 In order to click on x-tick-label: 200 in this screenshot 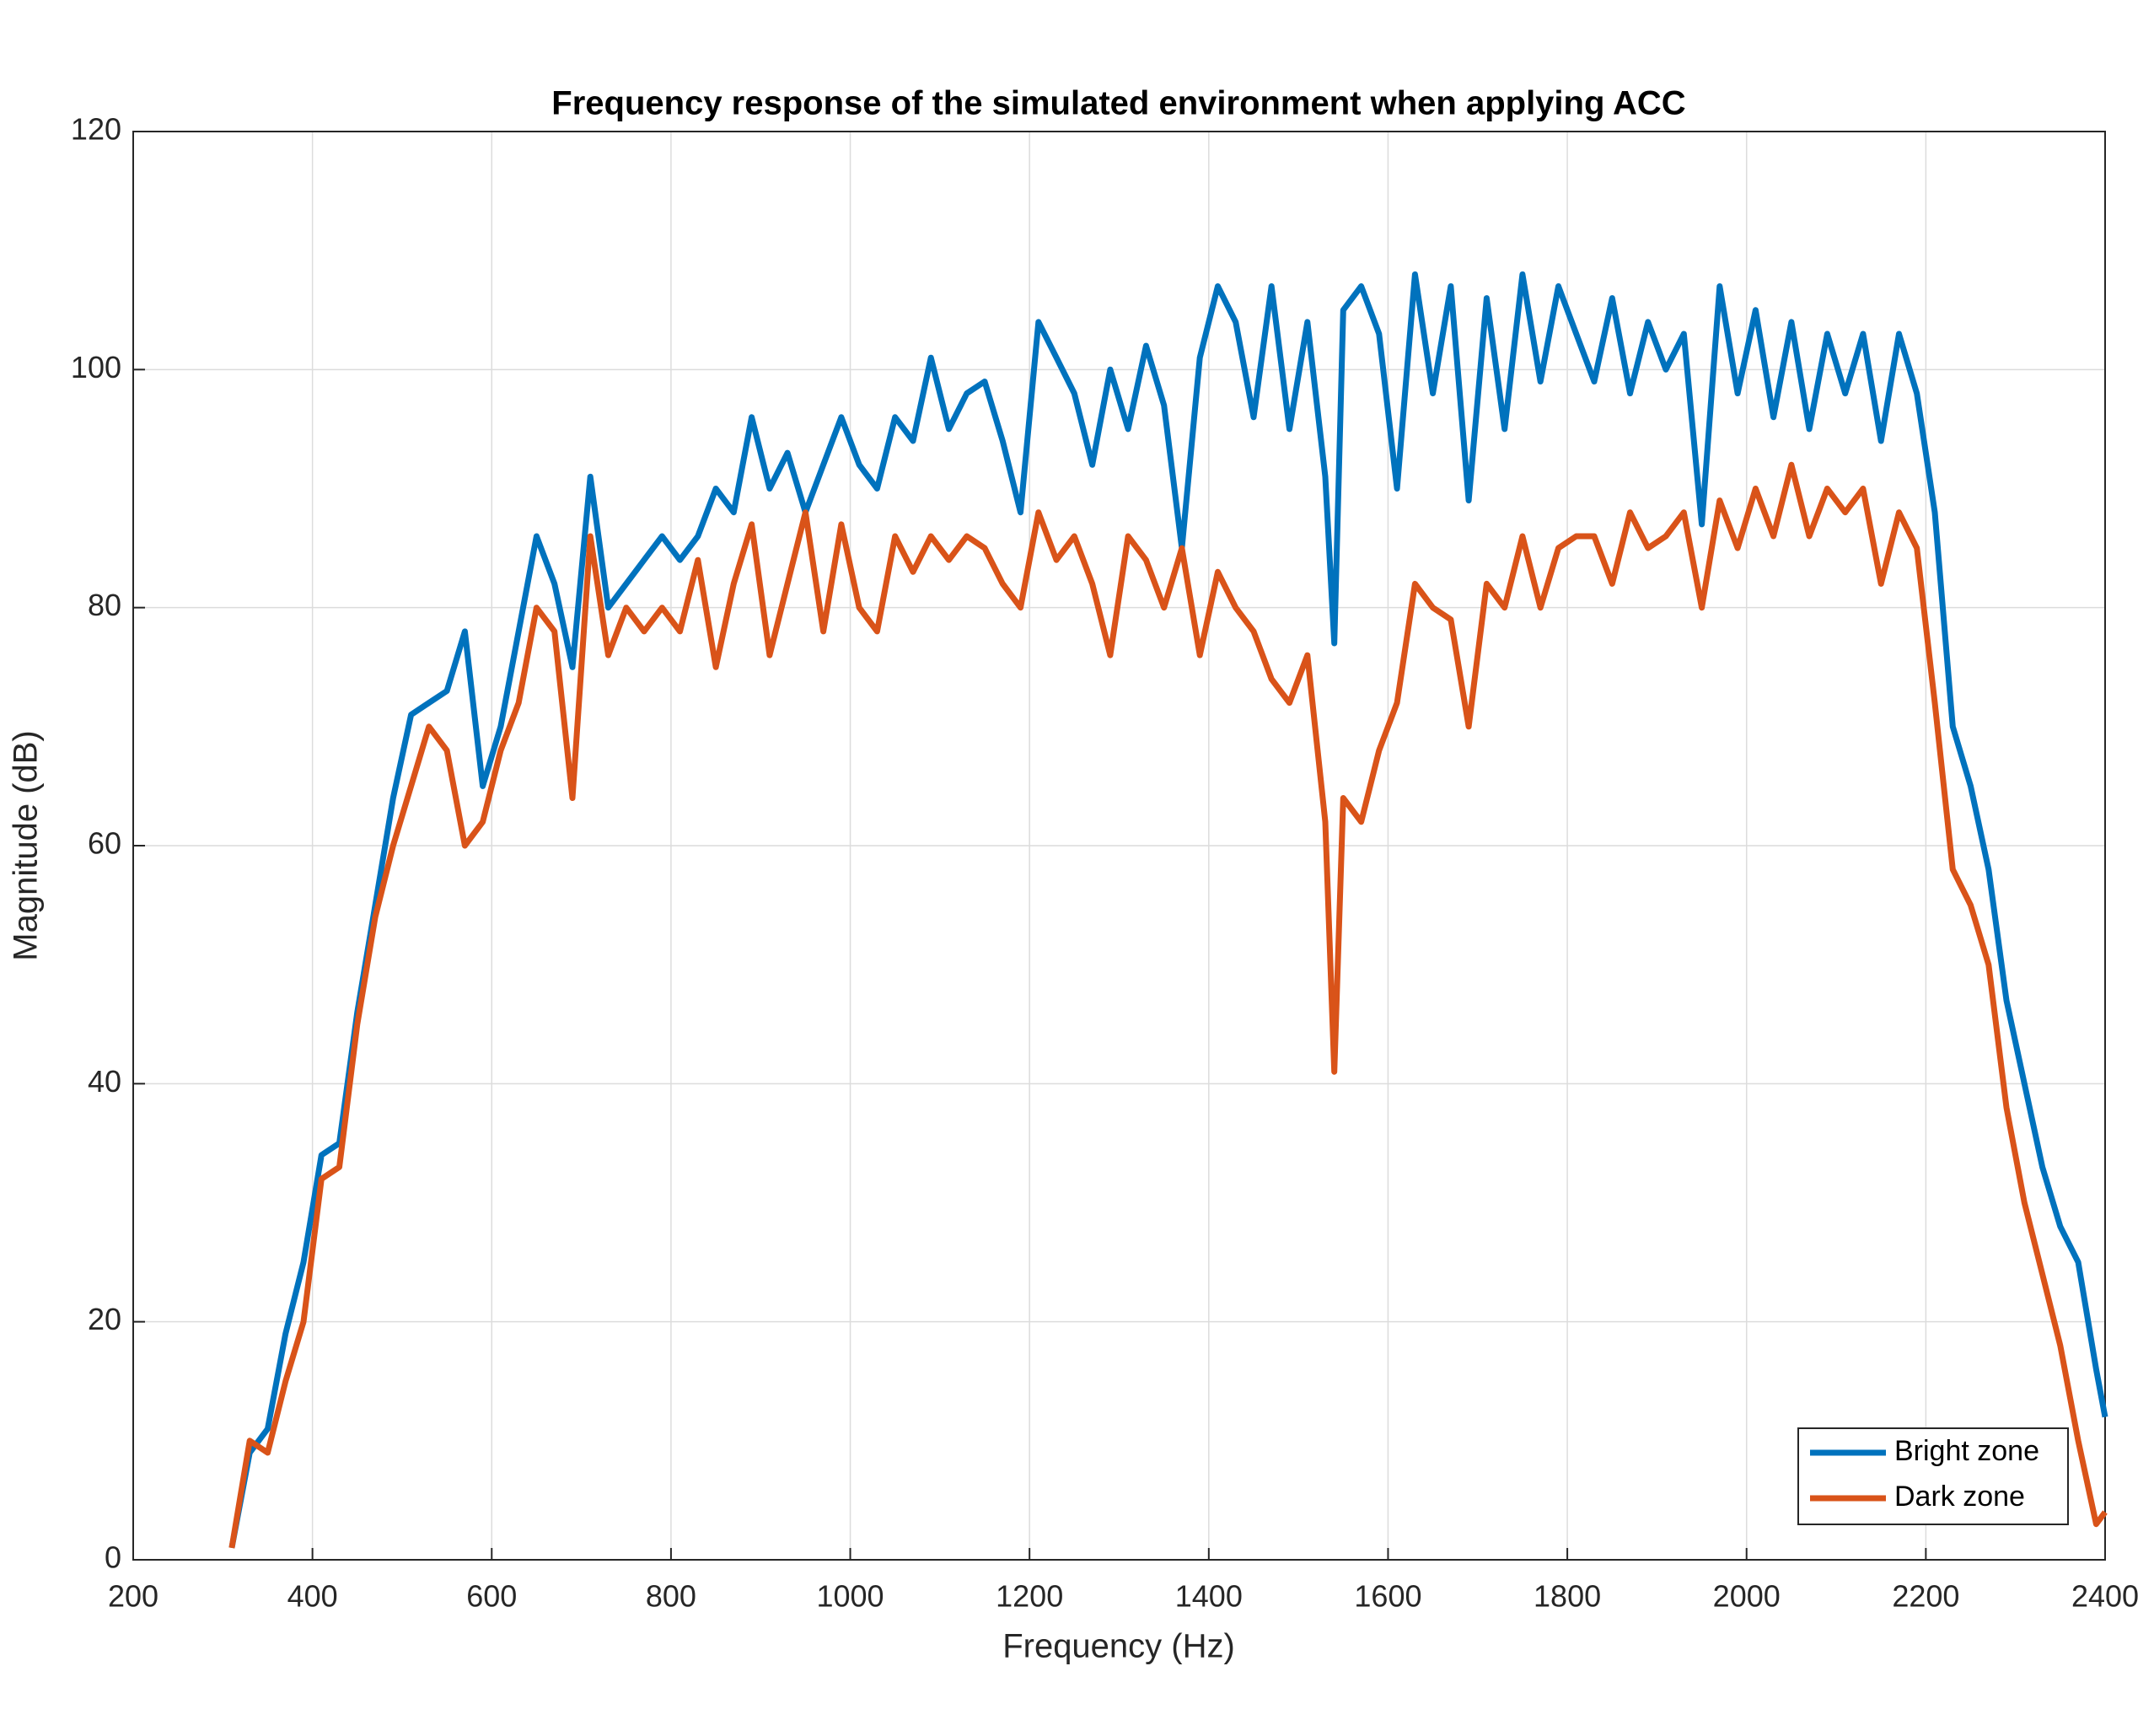, I will do `click(133, 1596)`.